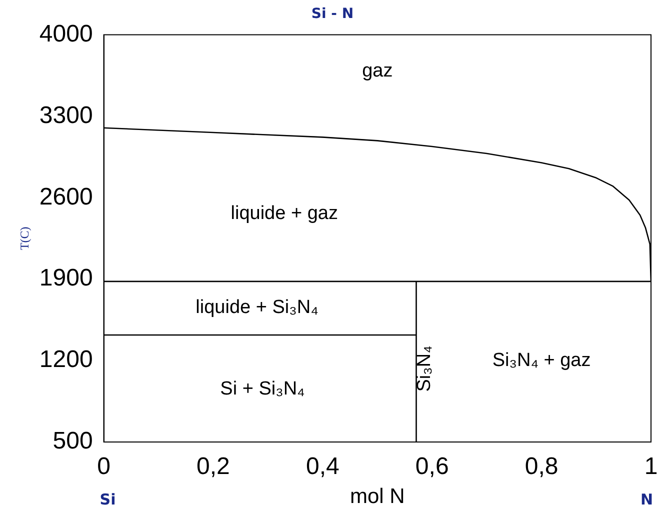  Describe the element at coordinates (425, 368) in the screenshot. I see `annotation: Si₃N₄` at that location.